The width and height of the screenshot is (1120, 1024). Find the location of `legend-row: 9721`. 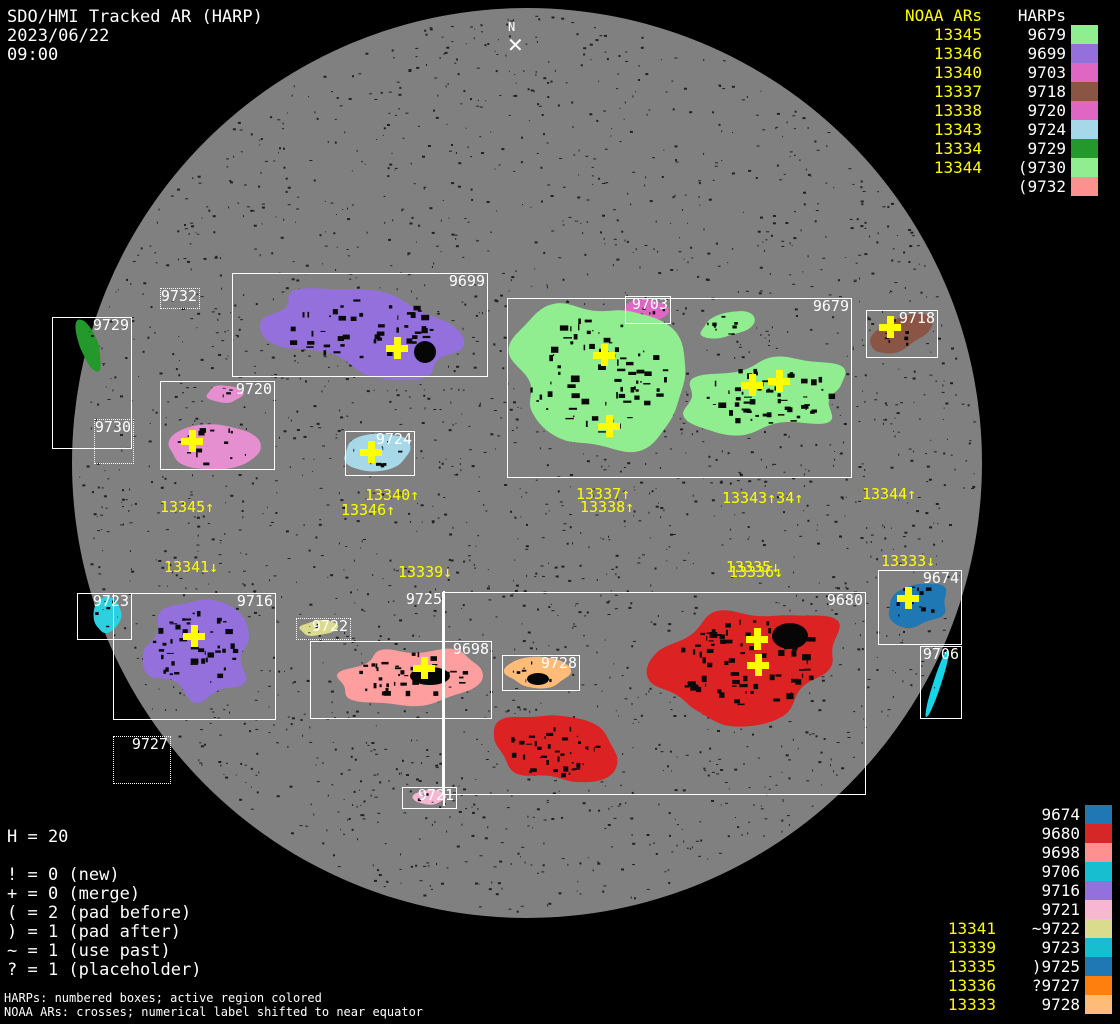

legend-row: 9721 is located at coordinates (1006, 909).